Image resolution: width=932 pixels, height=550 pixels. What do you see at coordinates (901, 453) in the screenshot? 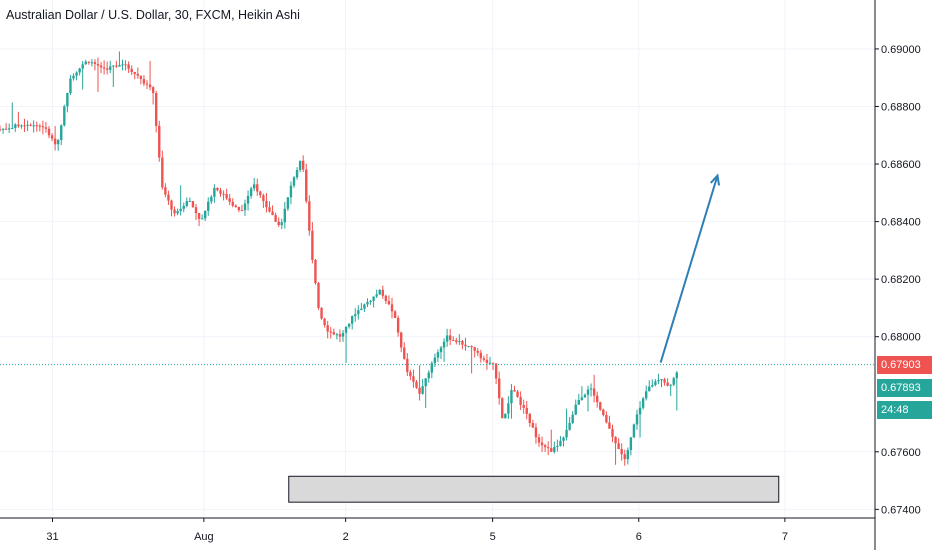
I see `y-tick-label: 0.67600` at bounding box center [901, 453].